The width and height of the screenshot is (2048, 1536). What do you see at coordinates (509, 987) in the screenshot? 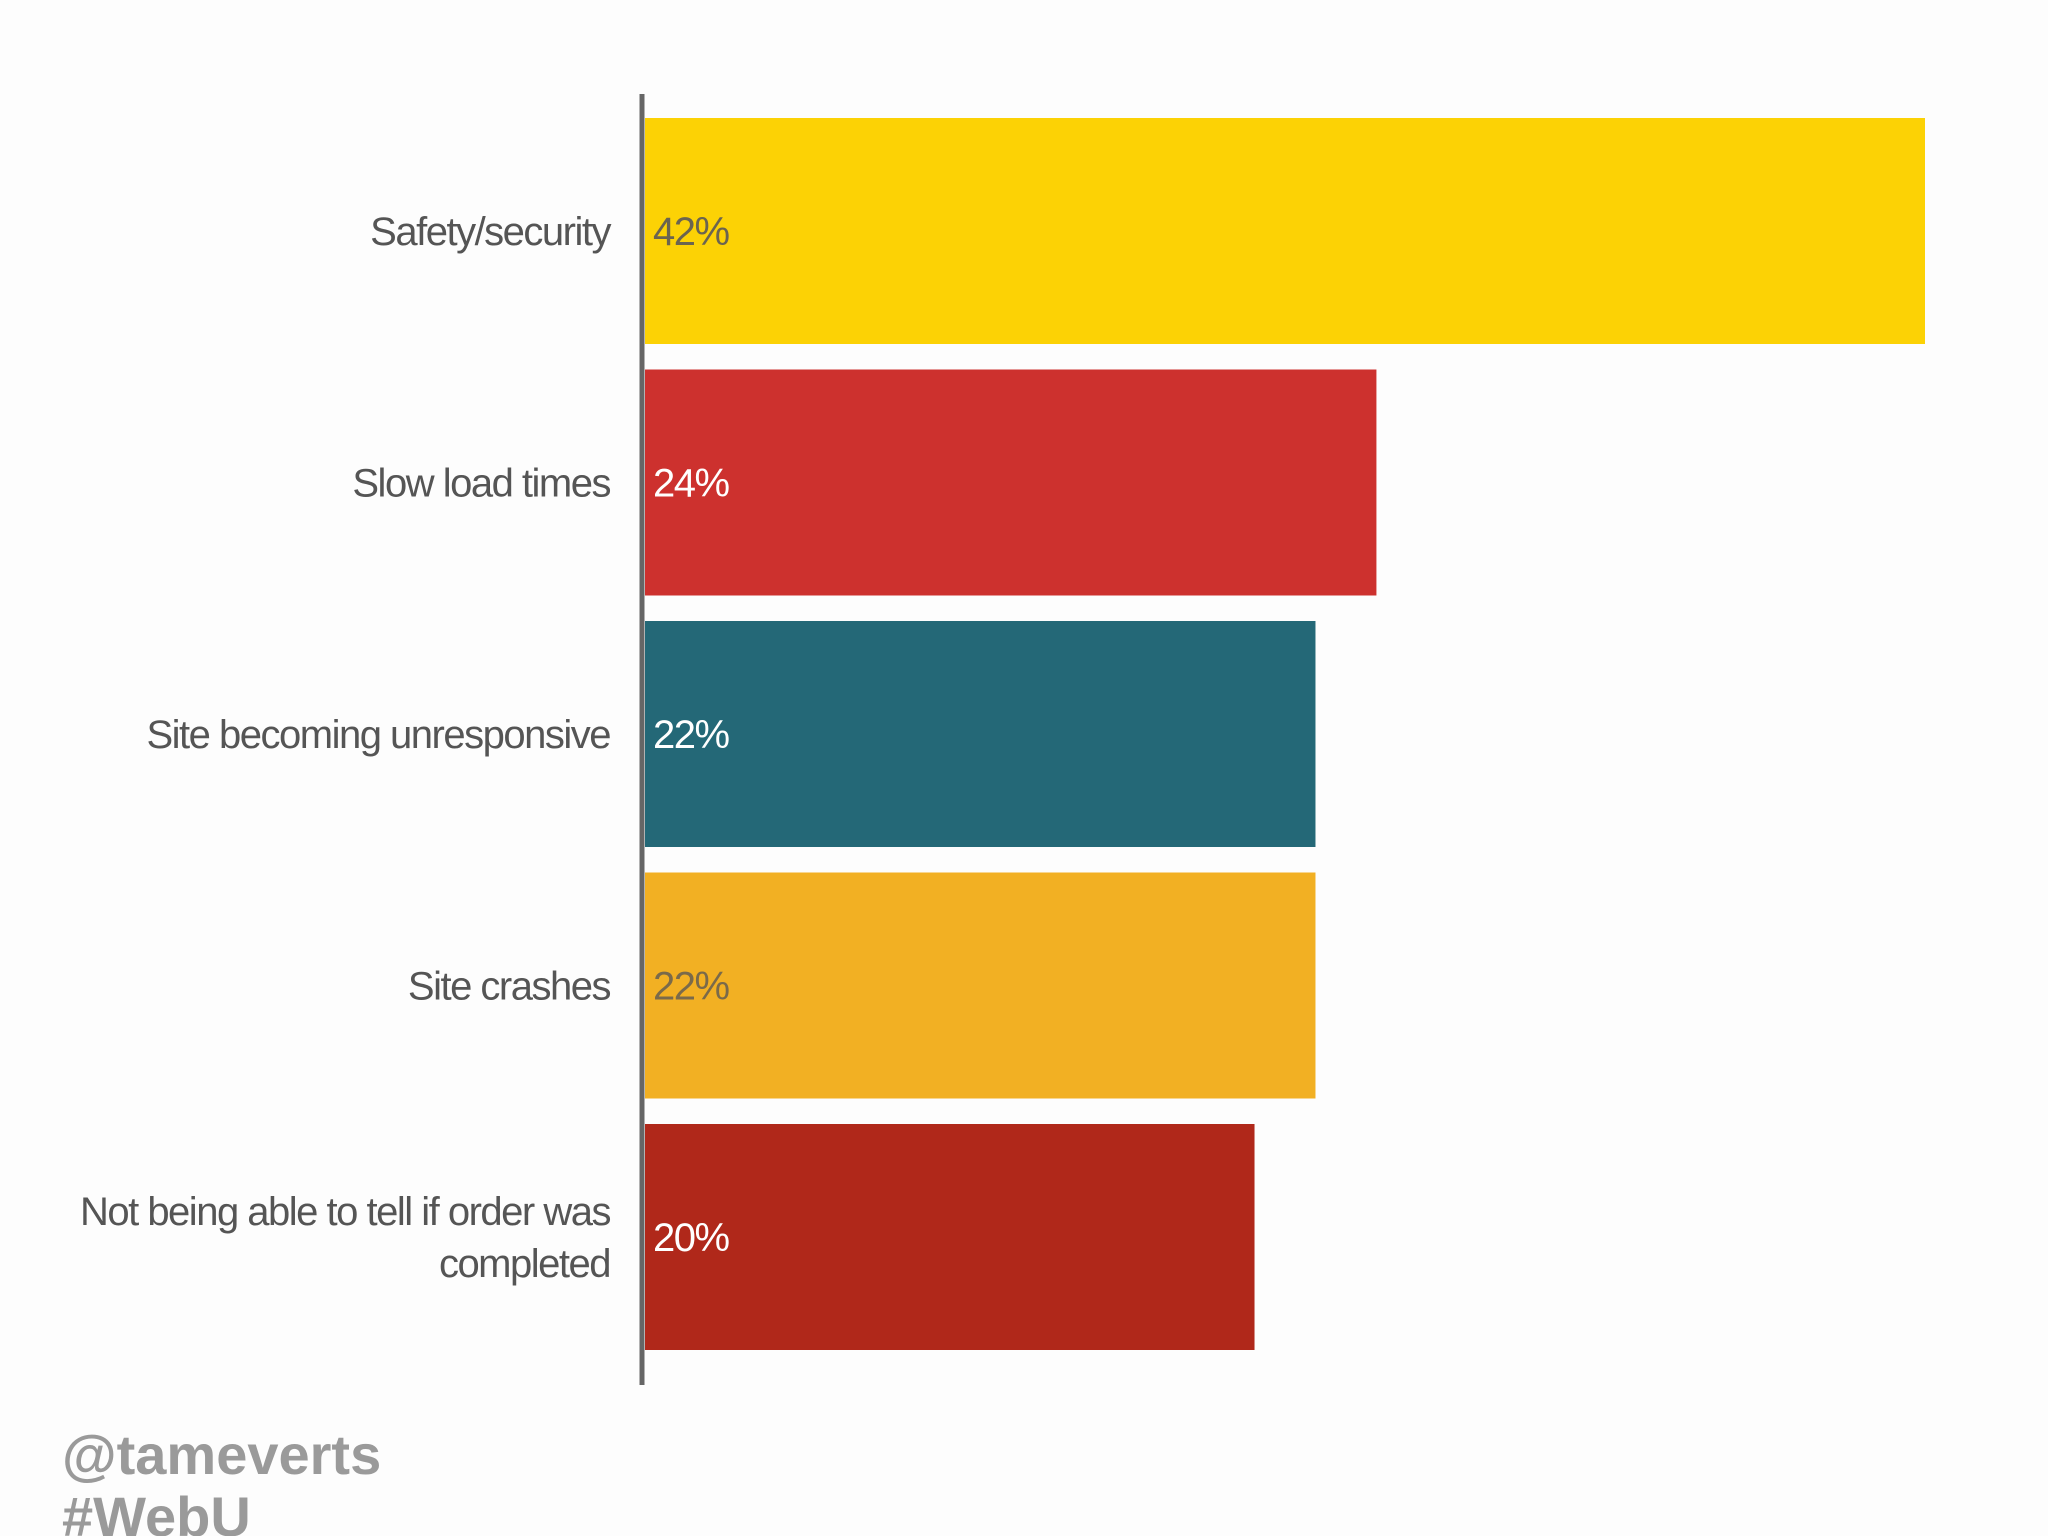
I see `category-label-site-crashes: Site crashes` at bounding box center [509, 987].